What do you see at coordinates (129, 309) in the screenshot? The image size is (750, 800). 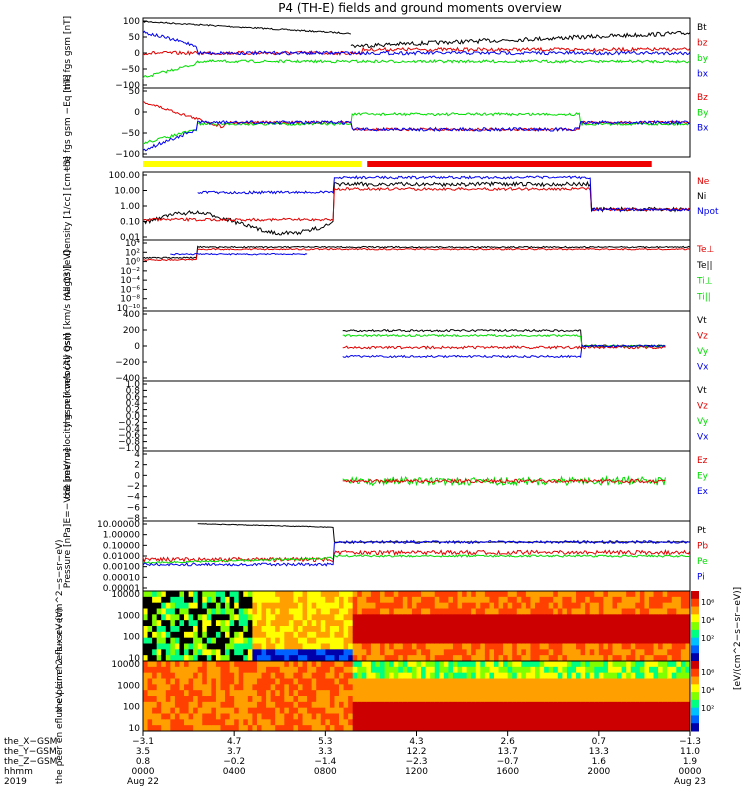 I see `y-tick-label: 10⁻¹⁰` at bounding box center [129, 309].